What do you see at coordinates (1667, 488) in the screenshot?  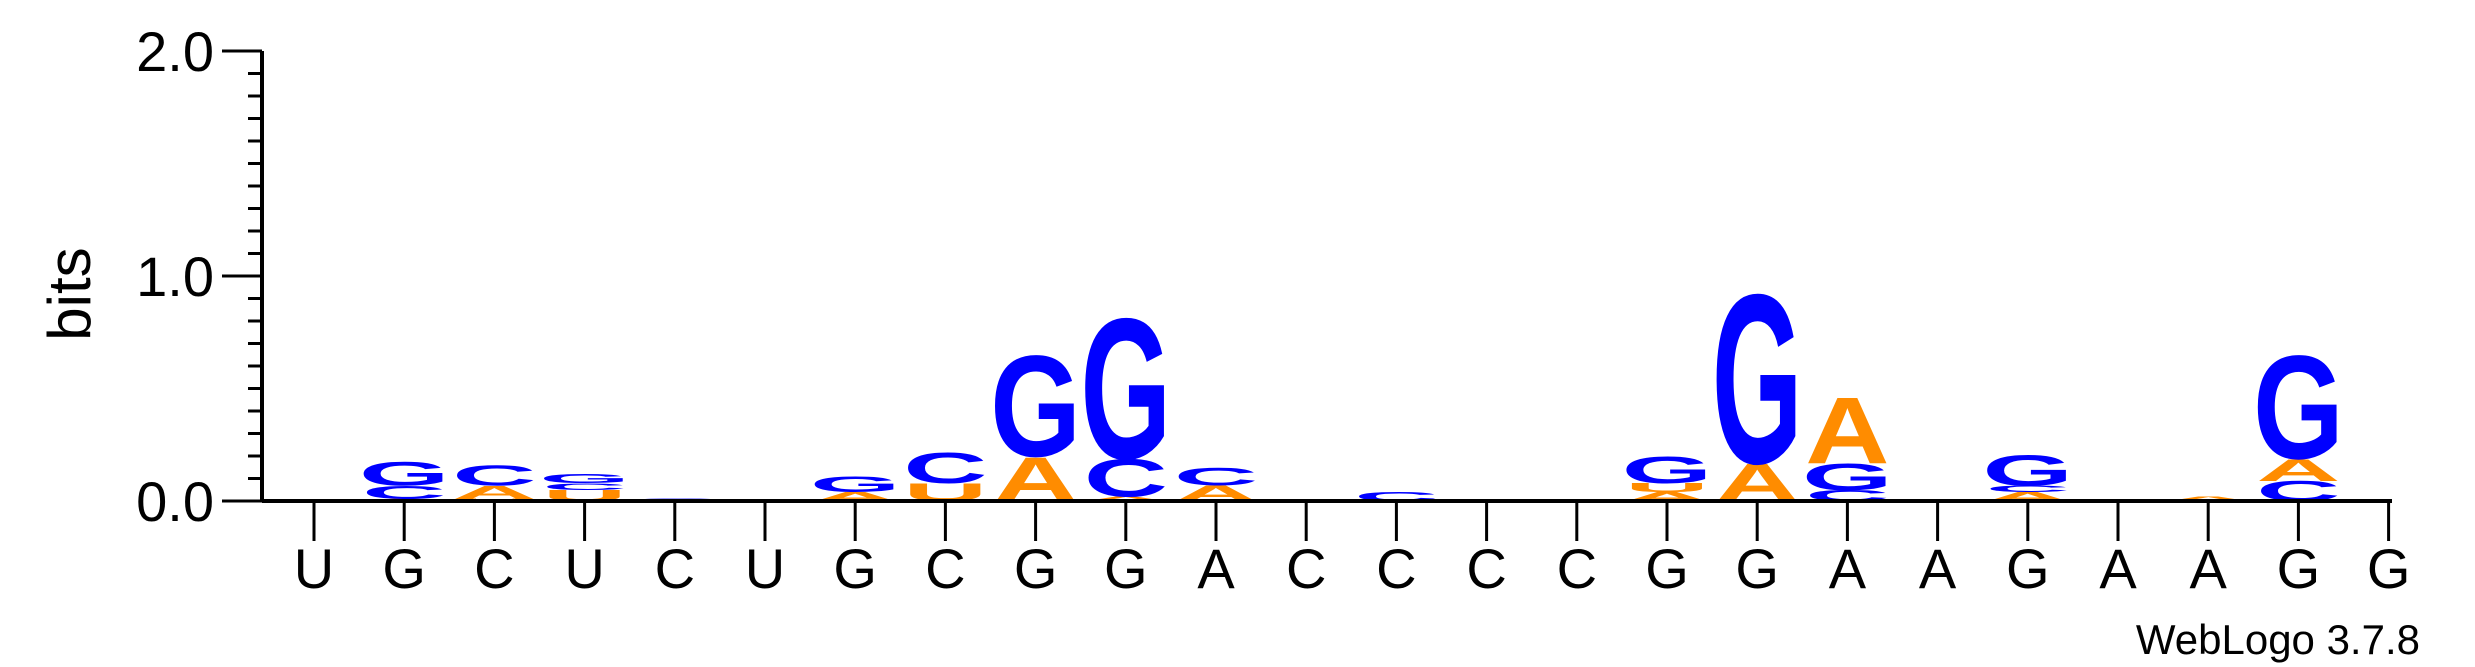 I see `logo-letter-u: U` at bounding box center [1667, 488].